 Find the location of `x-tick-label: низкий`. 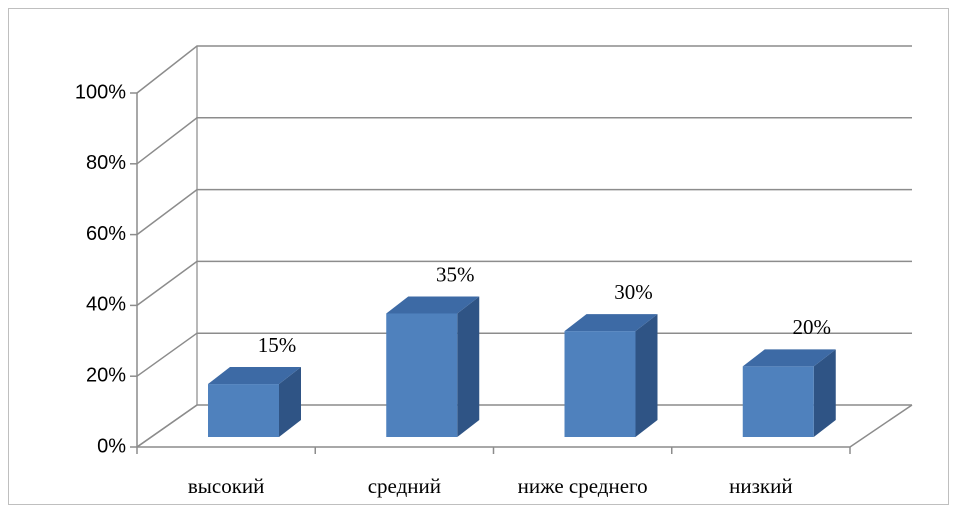

x-tick-label: низкий is located at coordinates (760, 486).